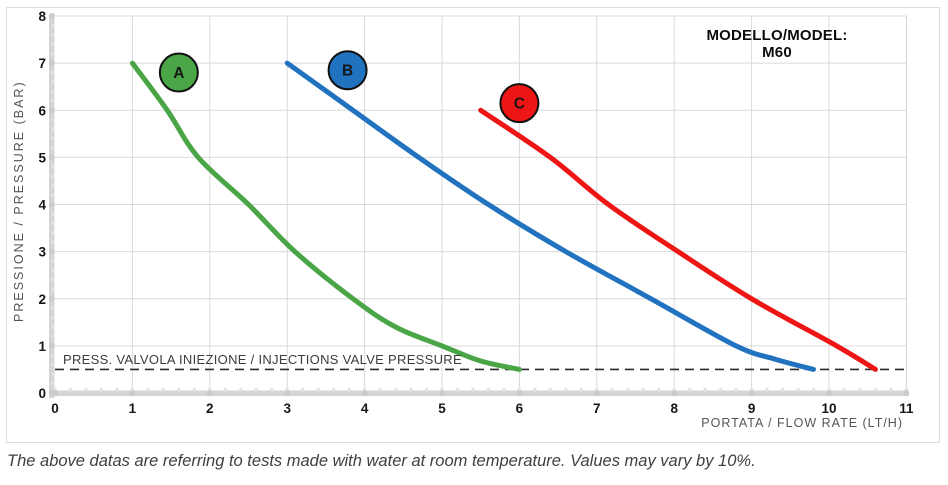  Describe the element at coordinates (287, 408) in the screenshot. I see `x-tick-label: 3` at that location.